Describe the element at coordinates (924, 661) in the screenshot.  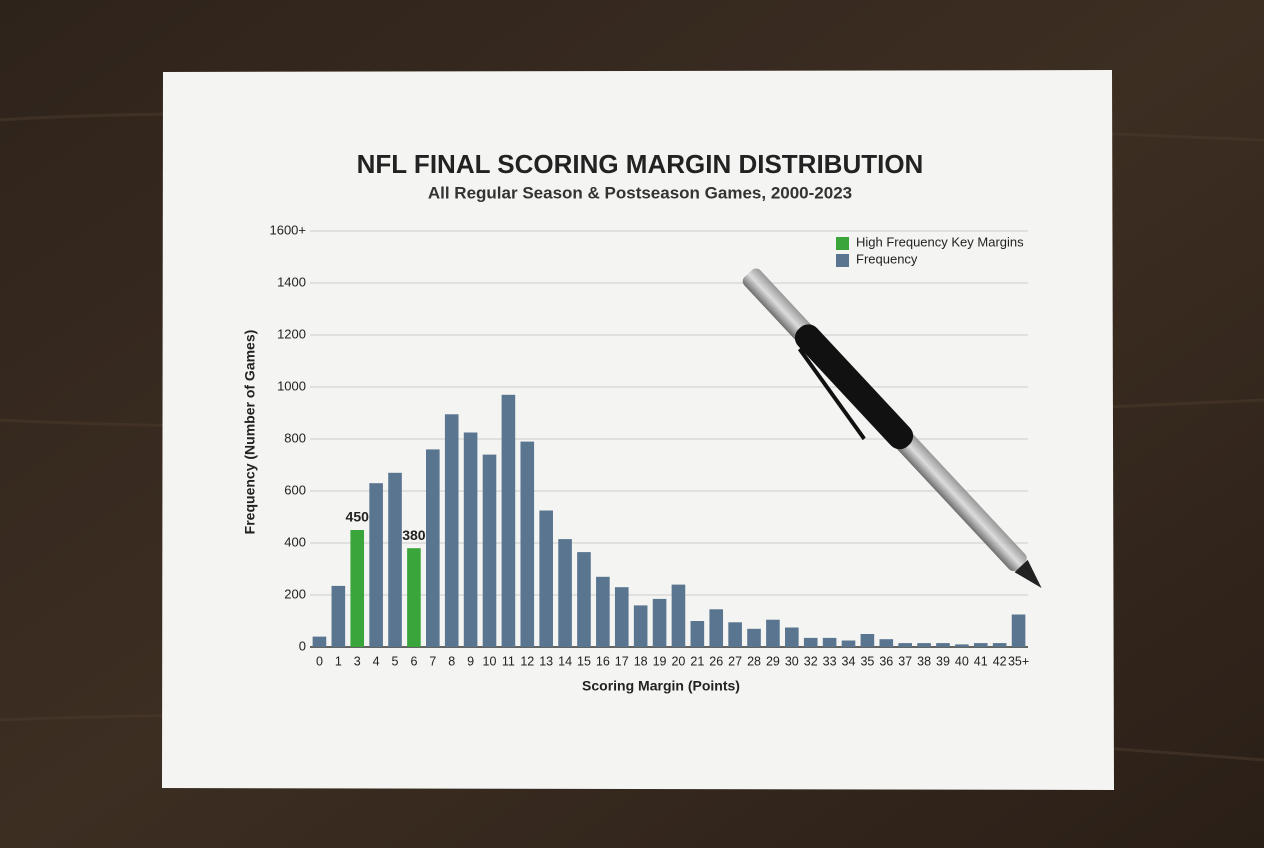
I see `x-tick-label: 38` at that location.